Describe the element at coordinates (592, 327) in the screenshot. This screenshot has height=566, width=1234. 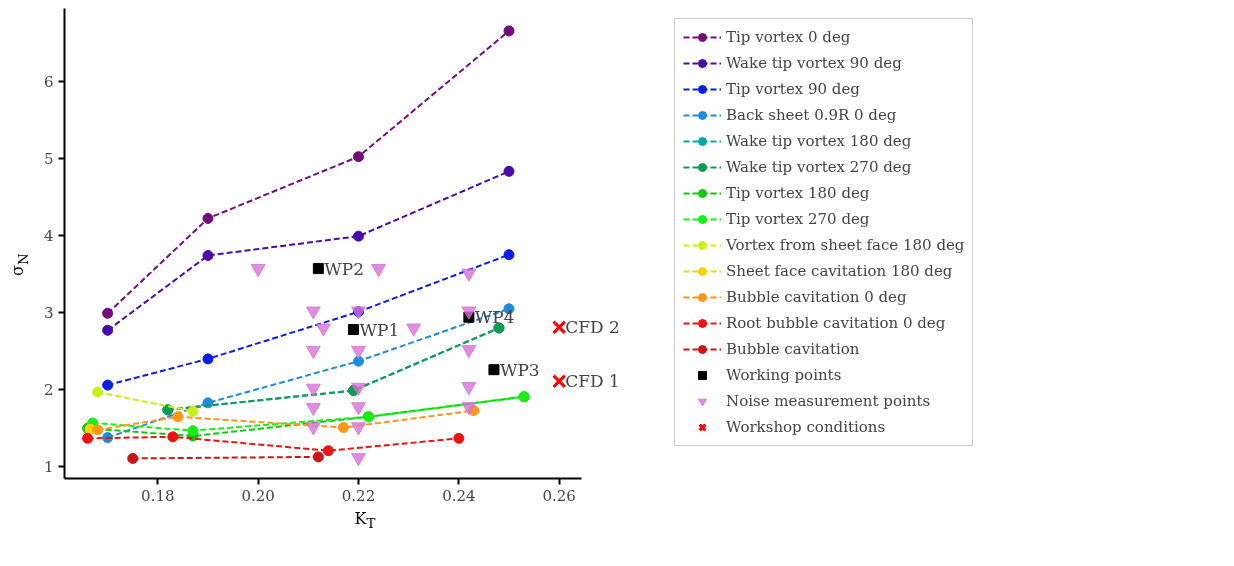
I see `annotation: CFD 2` at that location.